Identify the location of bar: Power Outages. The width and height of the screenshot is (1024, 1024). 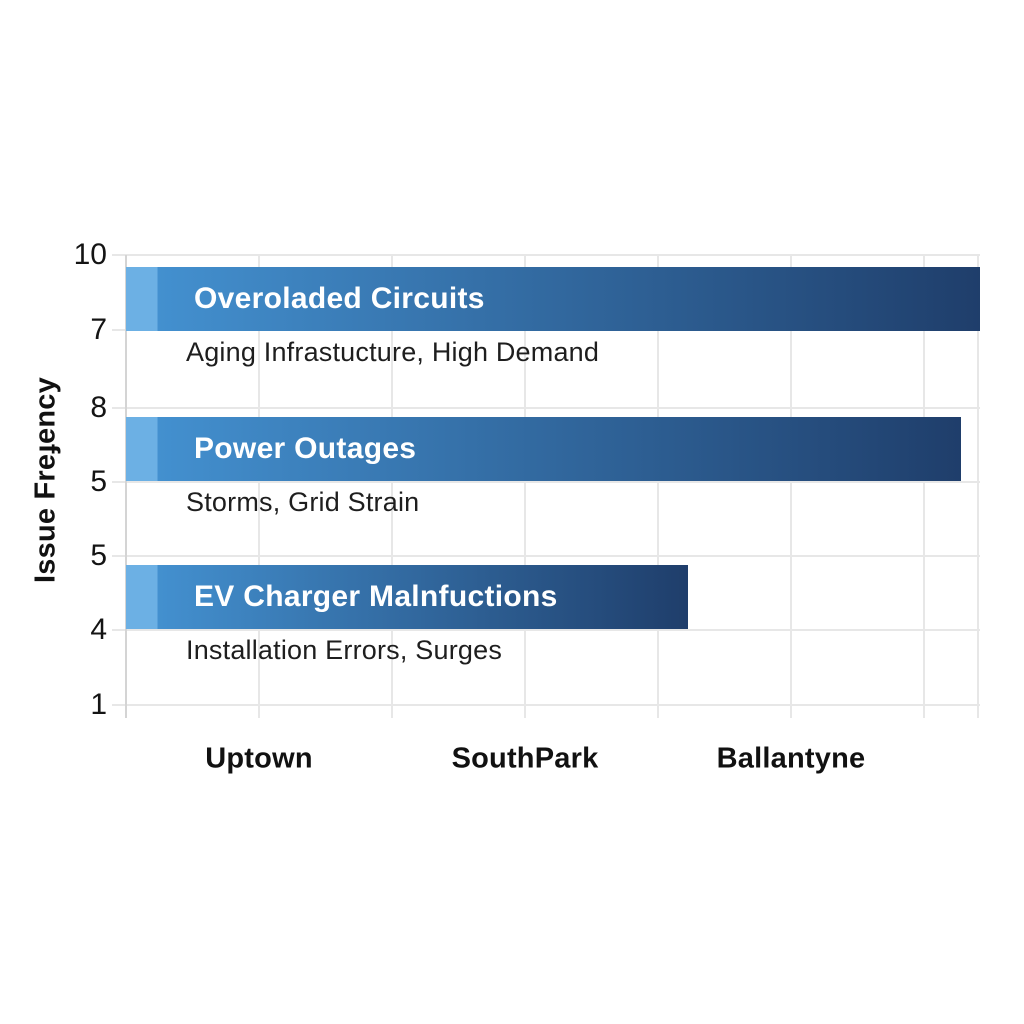
(543, 449).